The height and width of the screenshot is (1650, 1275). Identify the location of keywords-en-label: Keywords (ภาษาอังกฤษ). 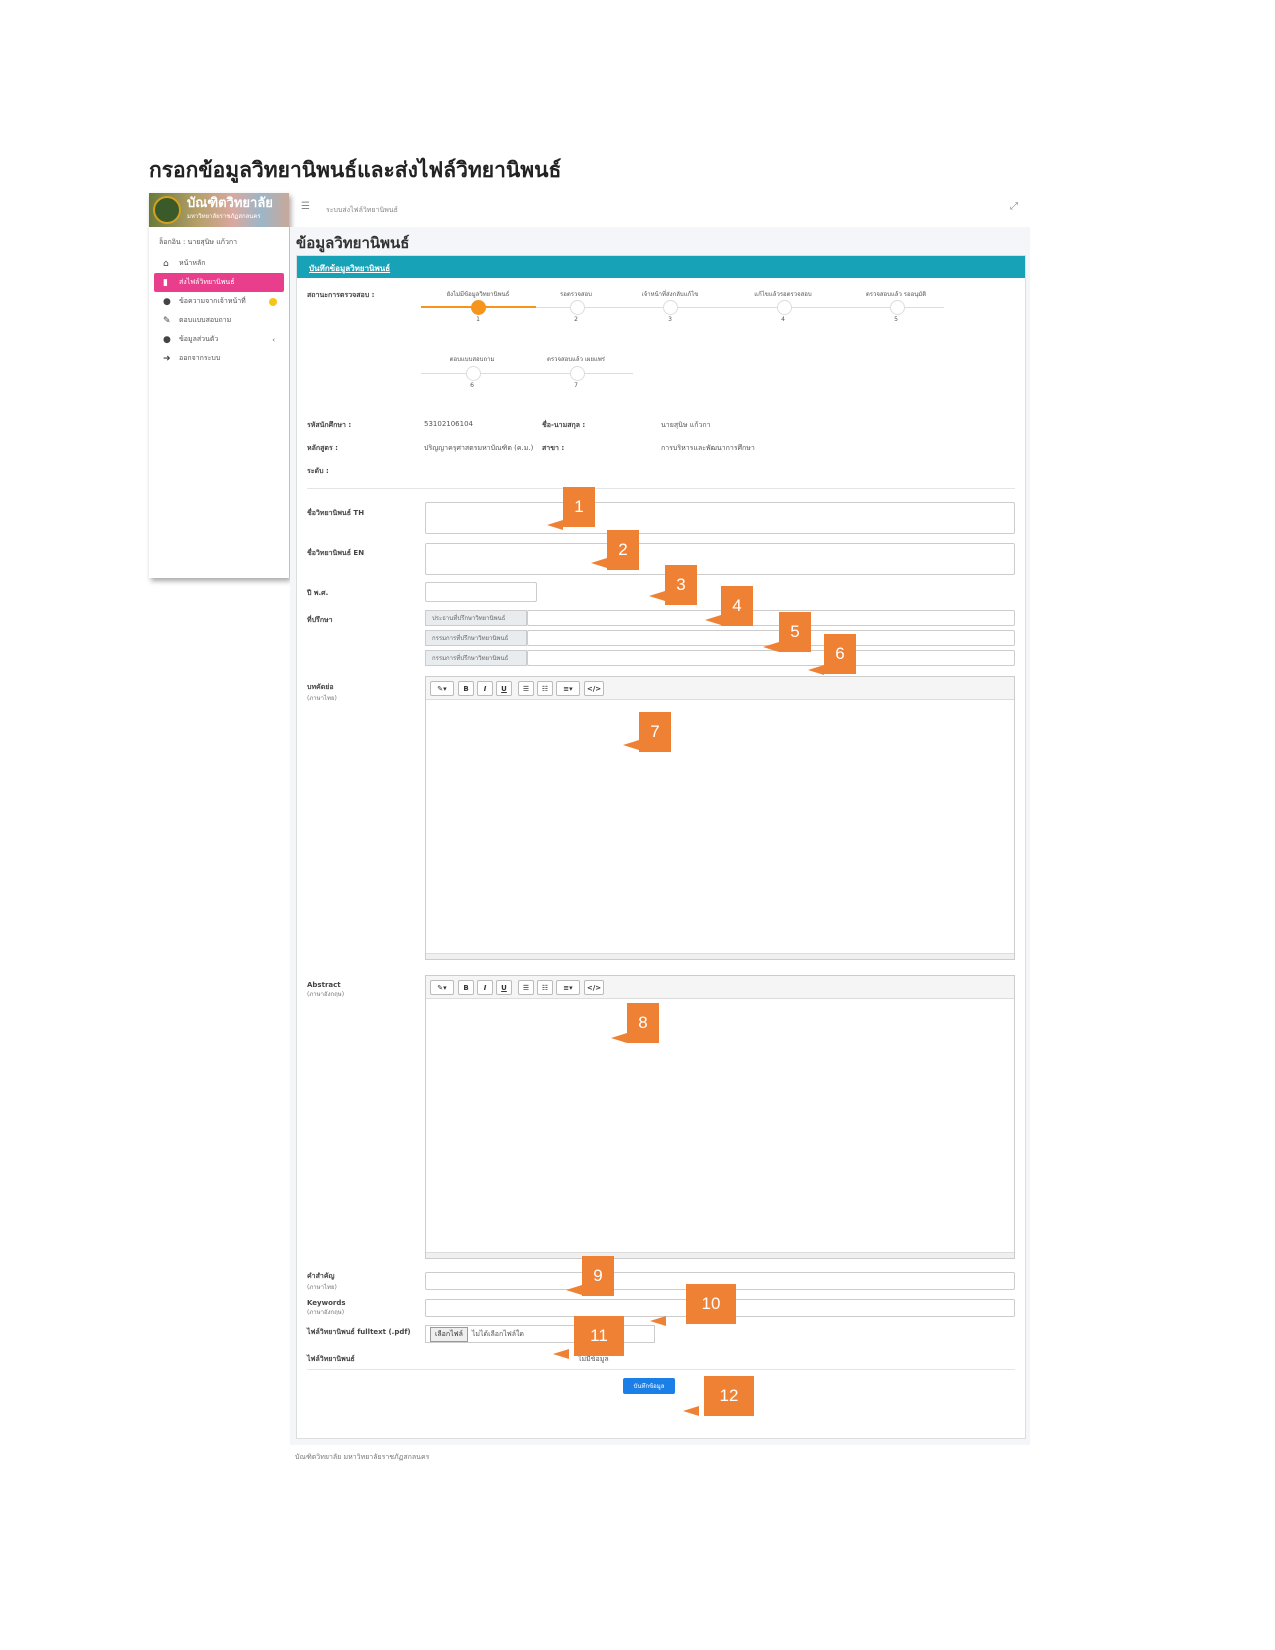
(326, 1307).